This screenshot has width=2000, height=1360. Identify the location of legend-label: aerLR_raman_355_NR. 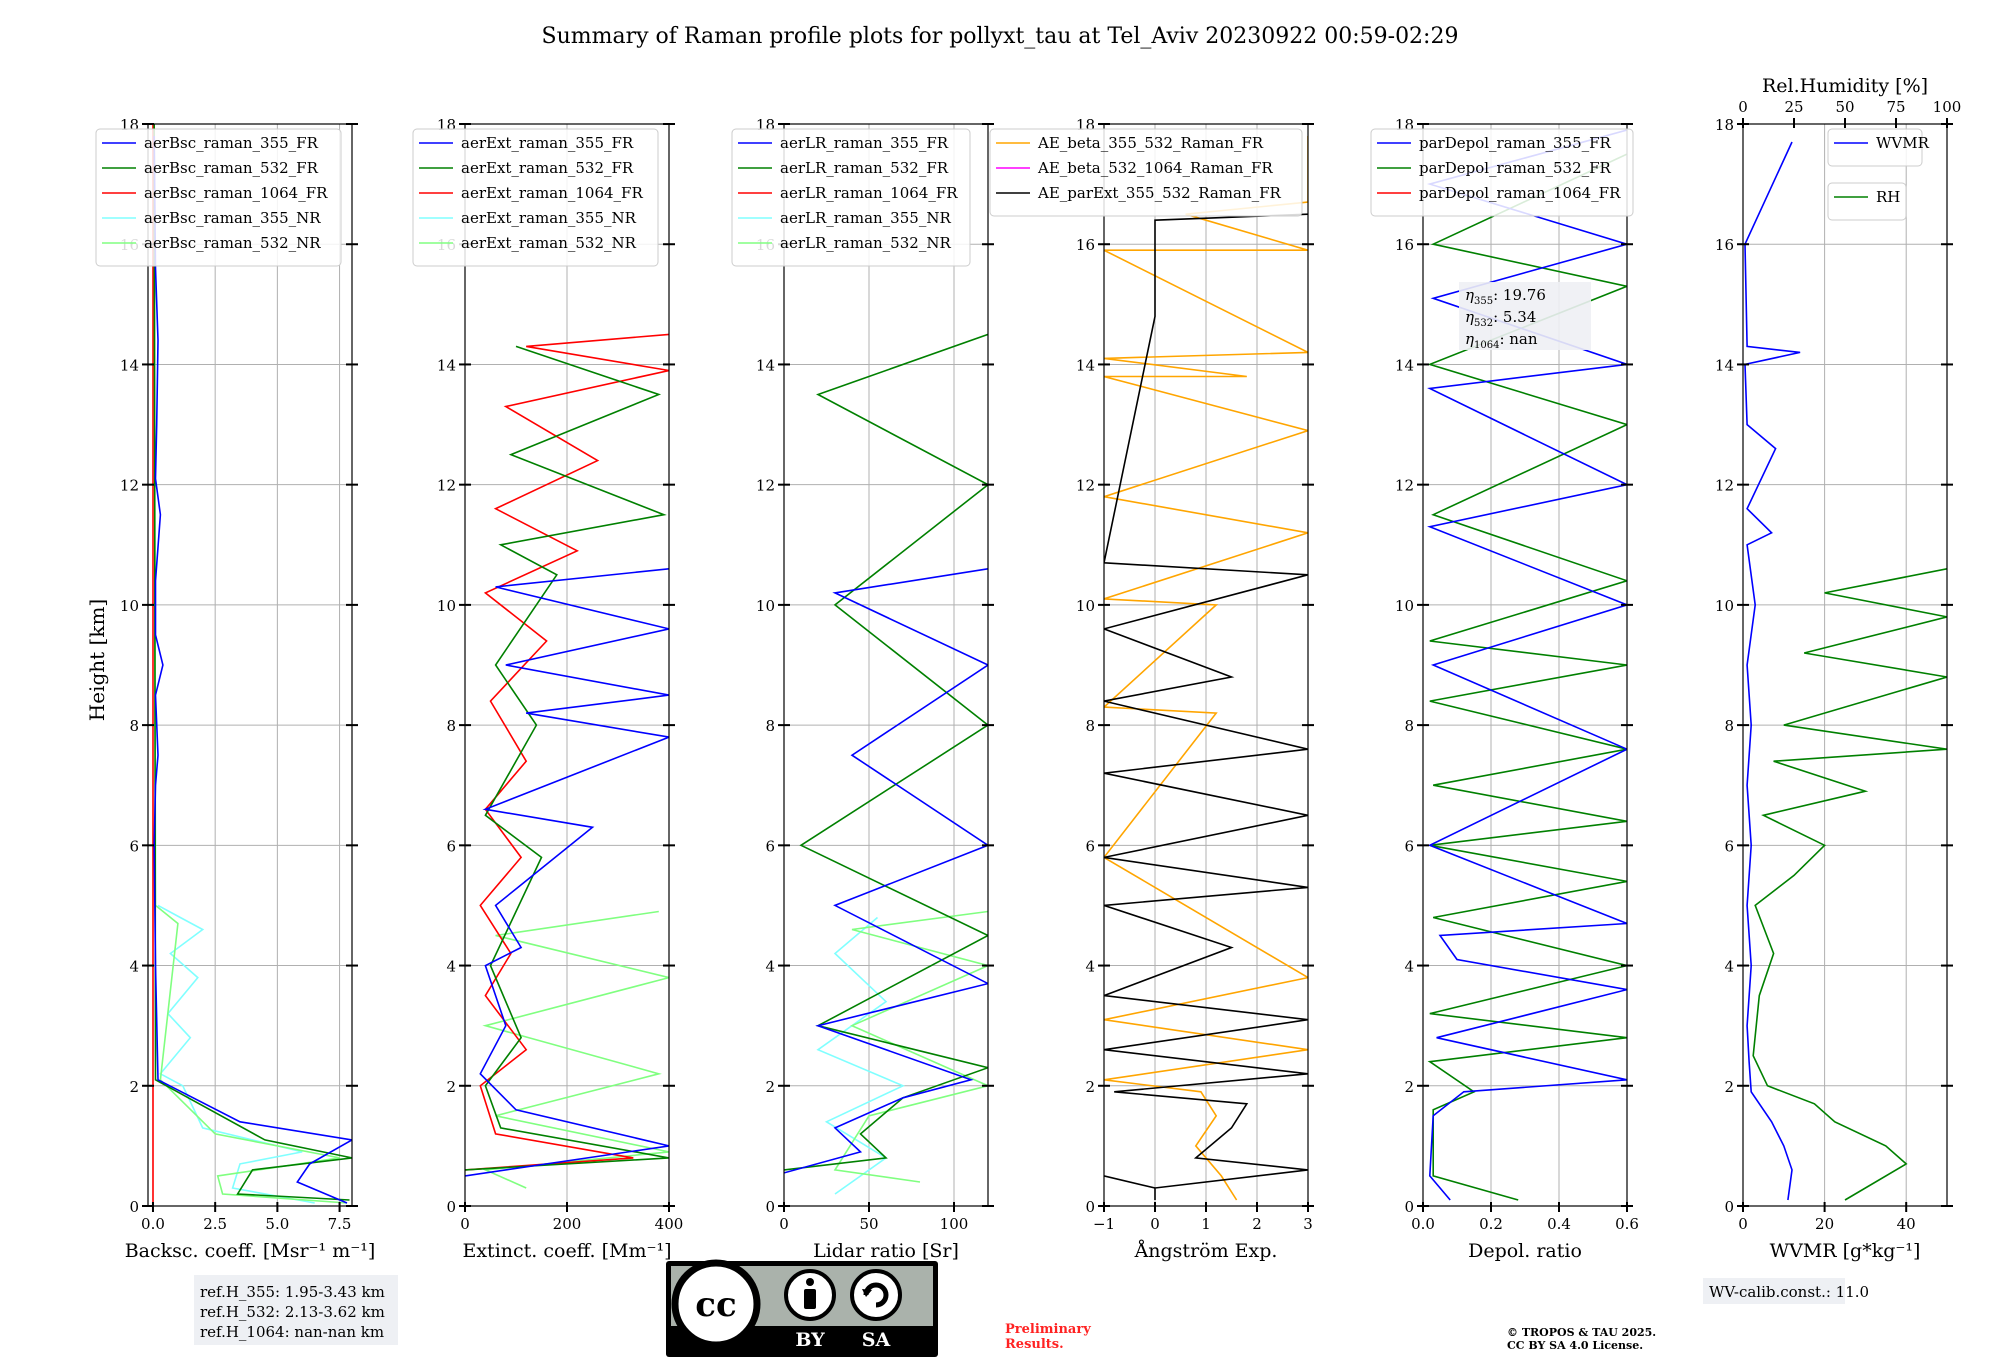
(865, 218).